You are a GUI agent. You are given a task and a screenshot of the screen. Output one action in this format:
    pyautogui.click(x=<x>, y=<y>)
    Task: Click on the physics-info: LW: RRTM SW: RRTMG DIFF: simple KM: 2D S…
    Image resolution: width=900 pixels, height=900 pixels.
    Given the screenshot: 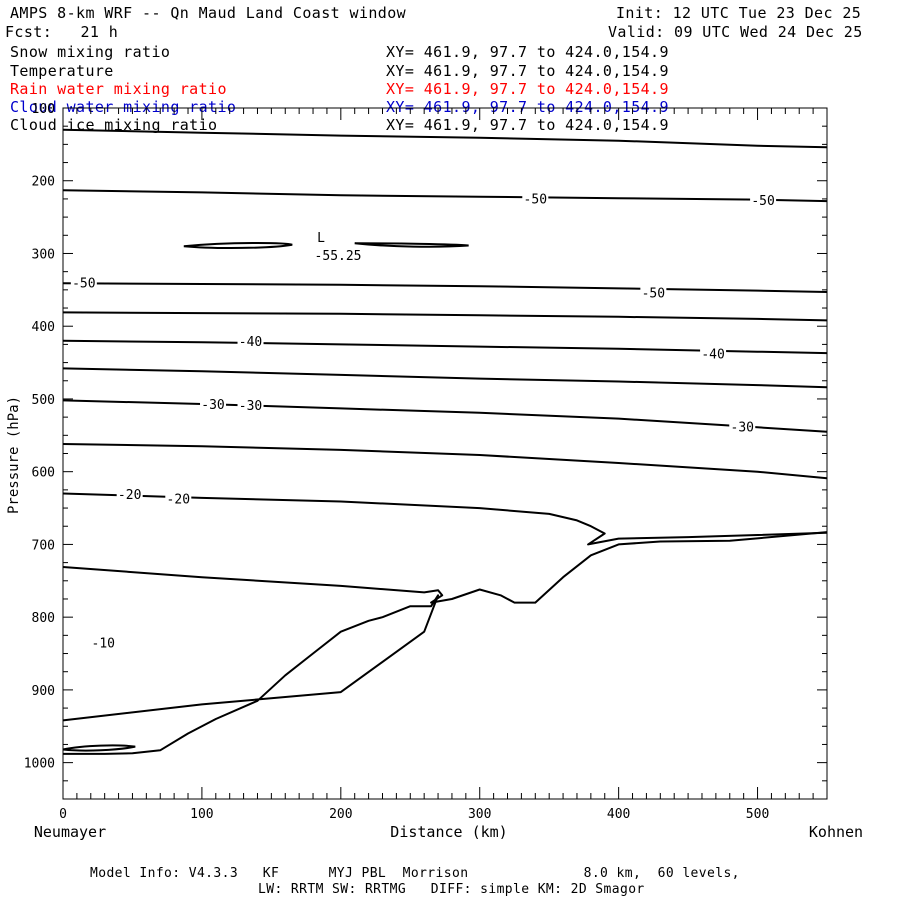 What is the action you would take?
    pyautogui.click(x=451, y=889)
    